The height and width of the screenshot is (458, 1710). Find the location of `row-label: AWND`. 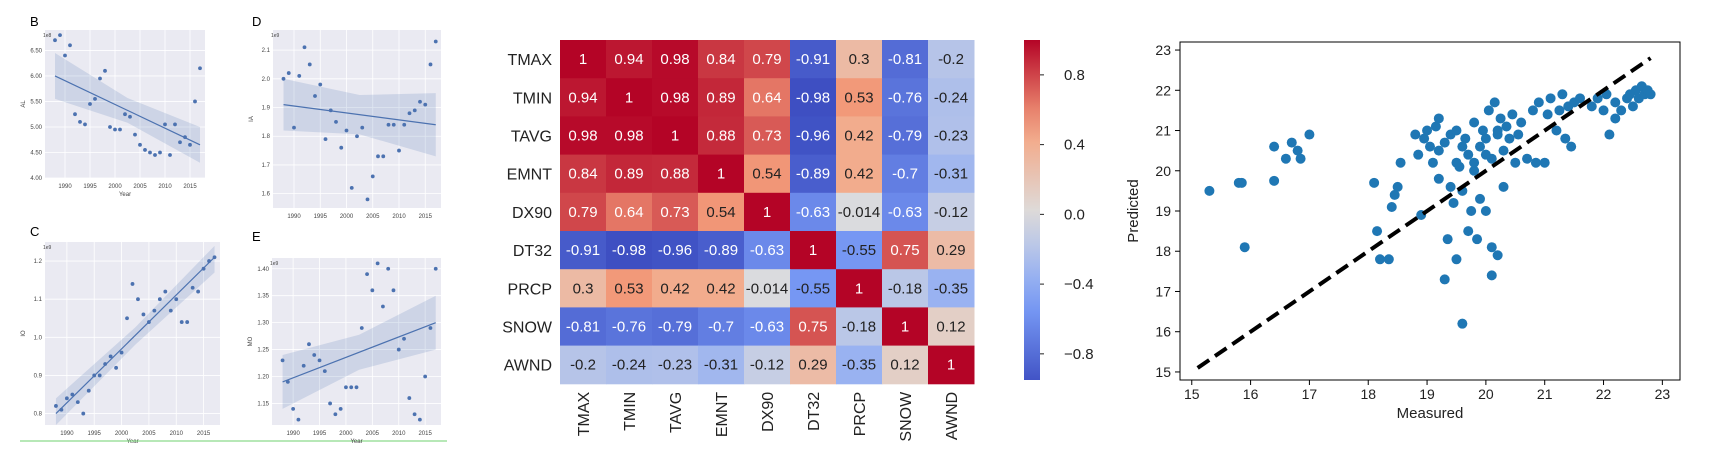

row-label: AWND is located at coordinates (528, 366).